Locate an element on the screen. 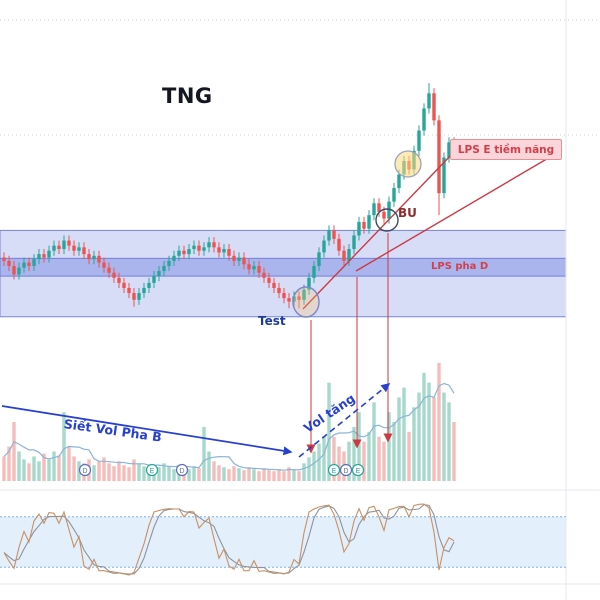  siet-vol-arrow is located at coordinates (147, 430).